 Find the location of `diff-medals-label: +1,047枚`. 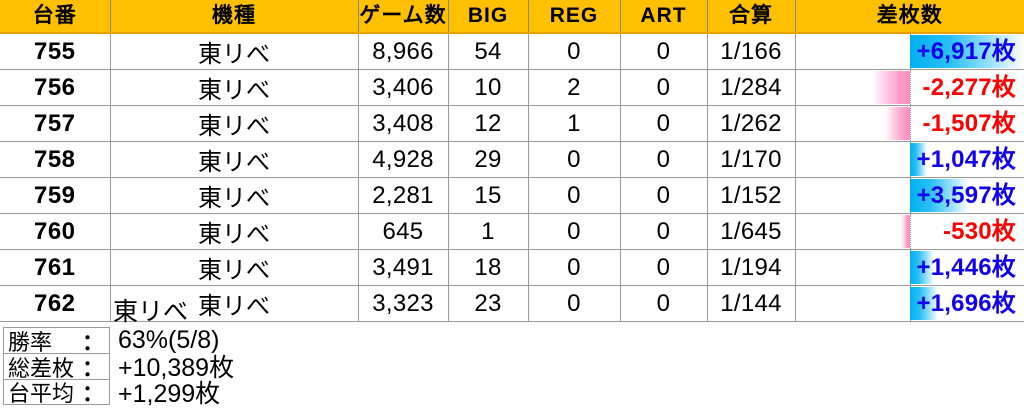

diff-medals-label: +1,047枚 is located at coordinates (910, 159).